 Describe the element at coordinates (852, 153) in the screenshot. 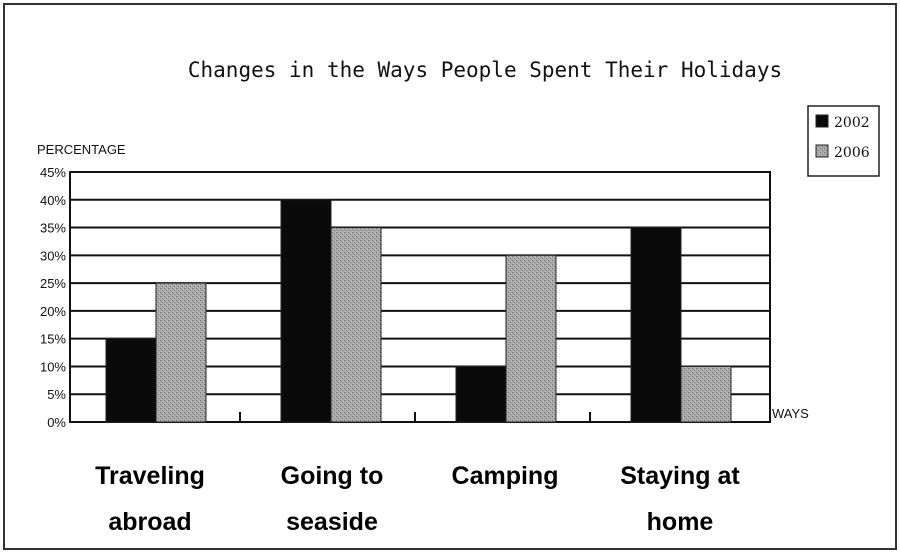

I see `legend-label-2006: 2006` at that location.